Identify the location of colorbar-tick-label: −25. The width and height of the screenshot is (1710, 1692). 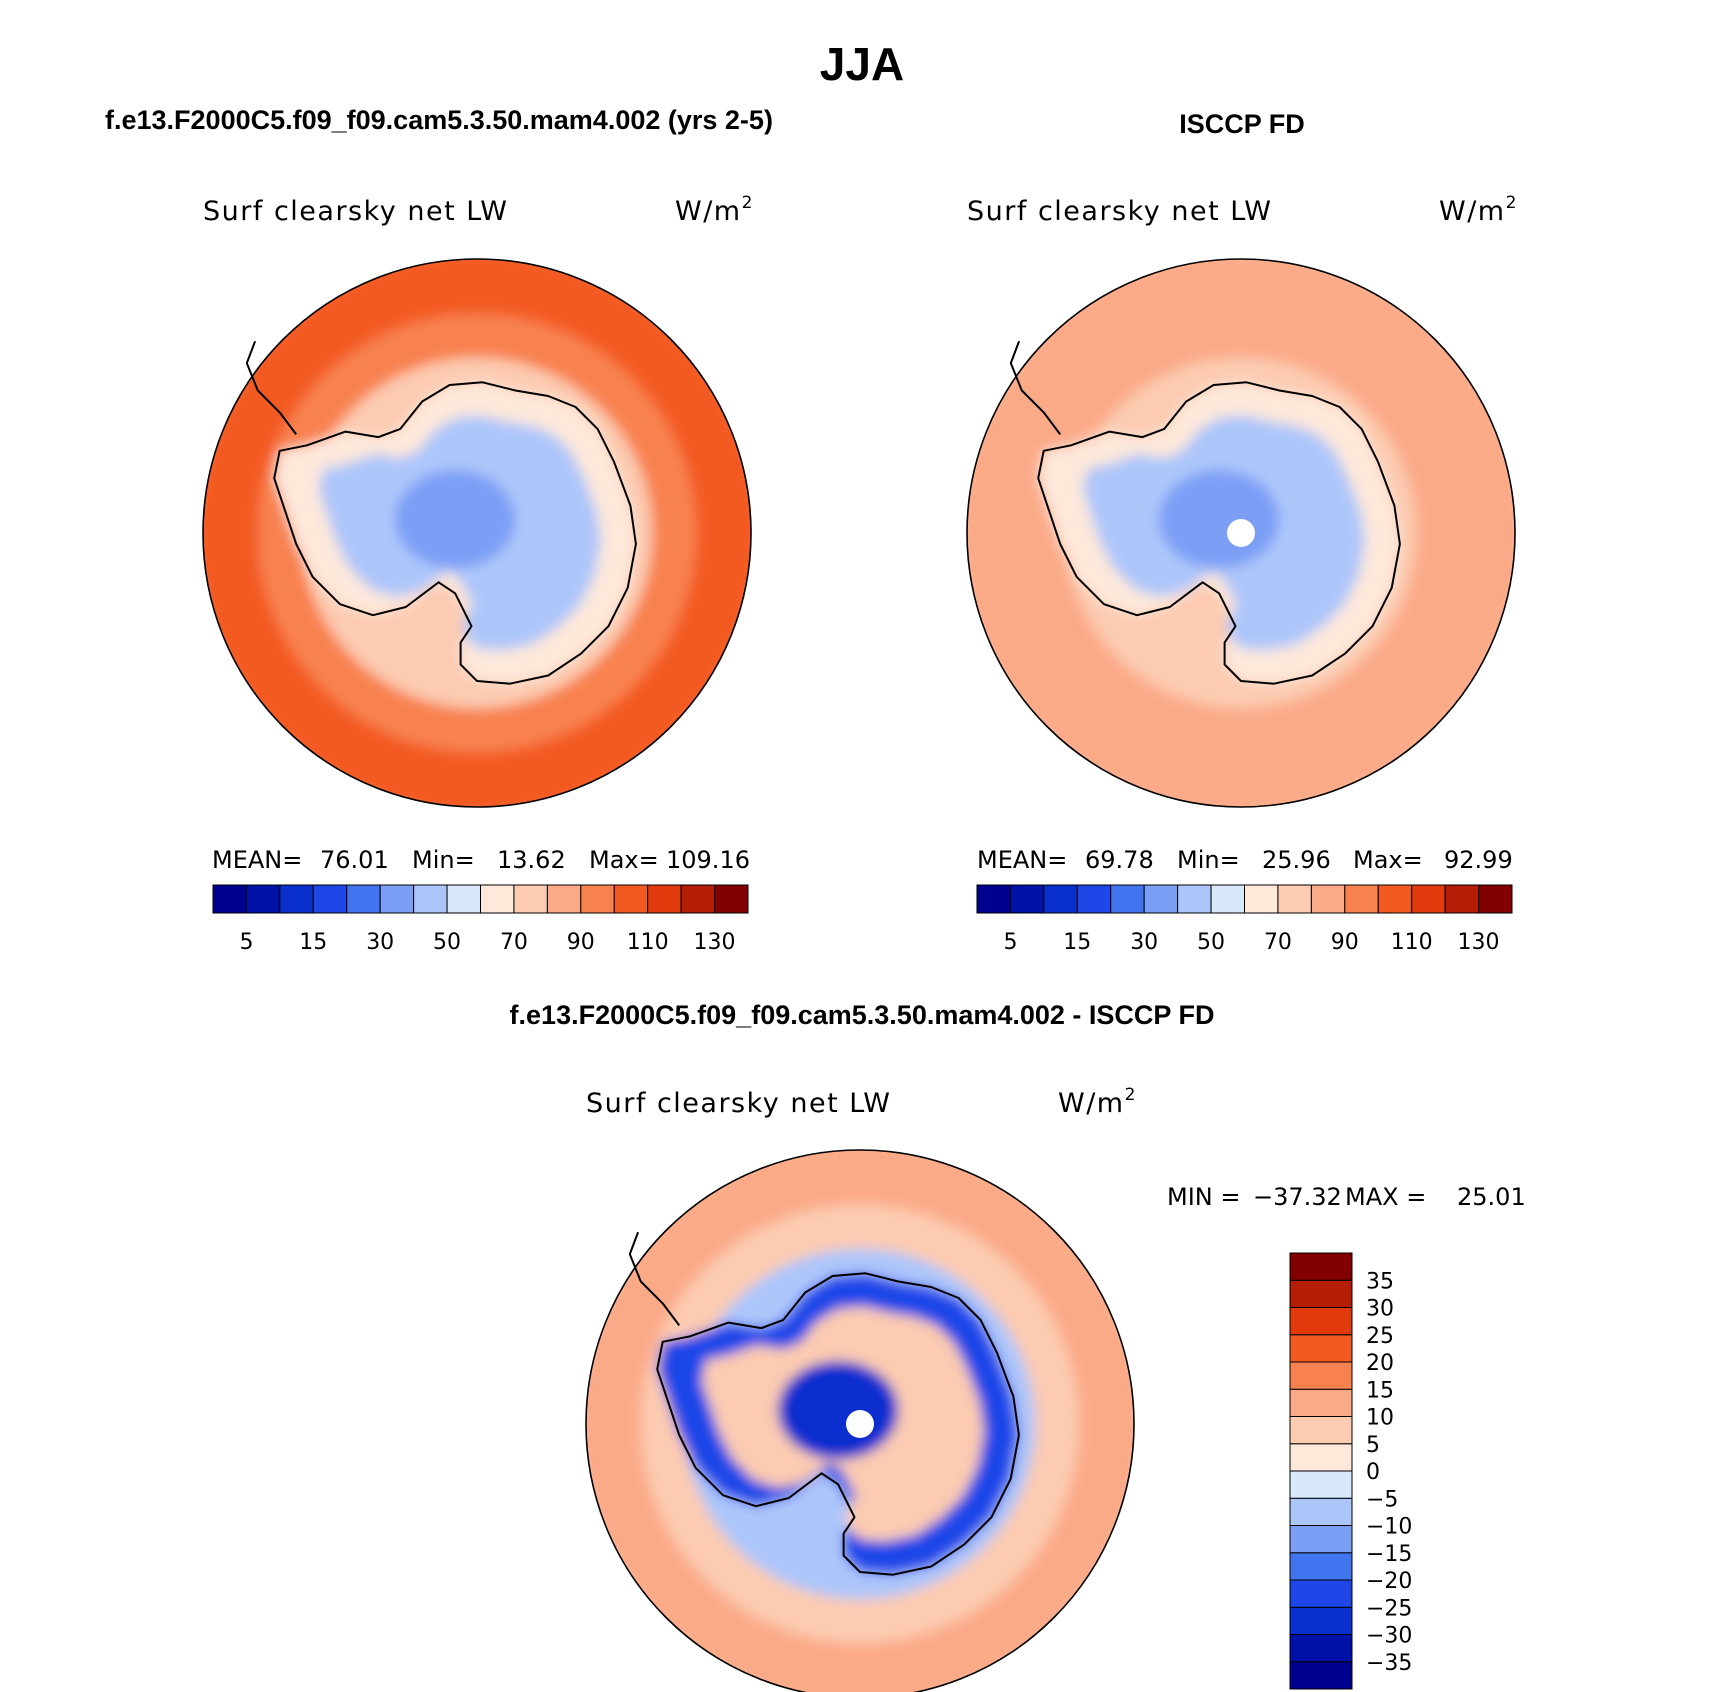
(1389, 1608).